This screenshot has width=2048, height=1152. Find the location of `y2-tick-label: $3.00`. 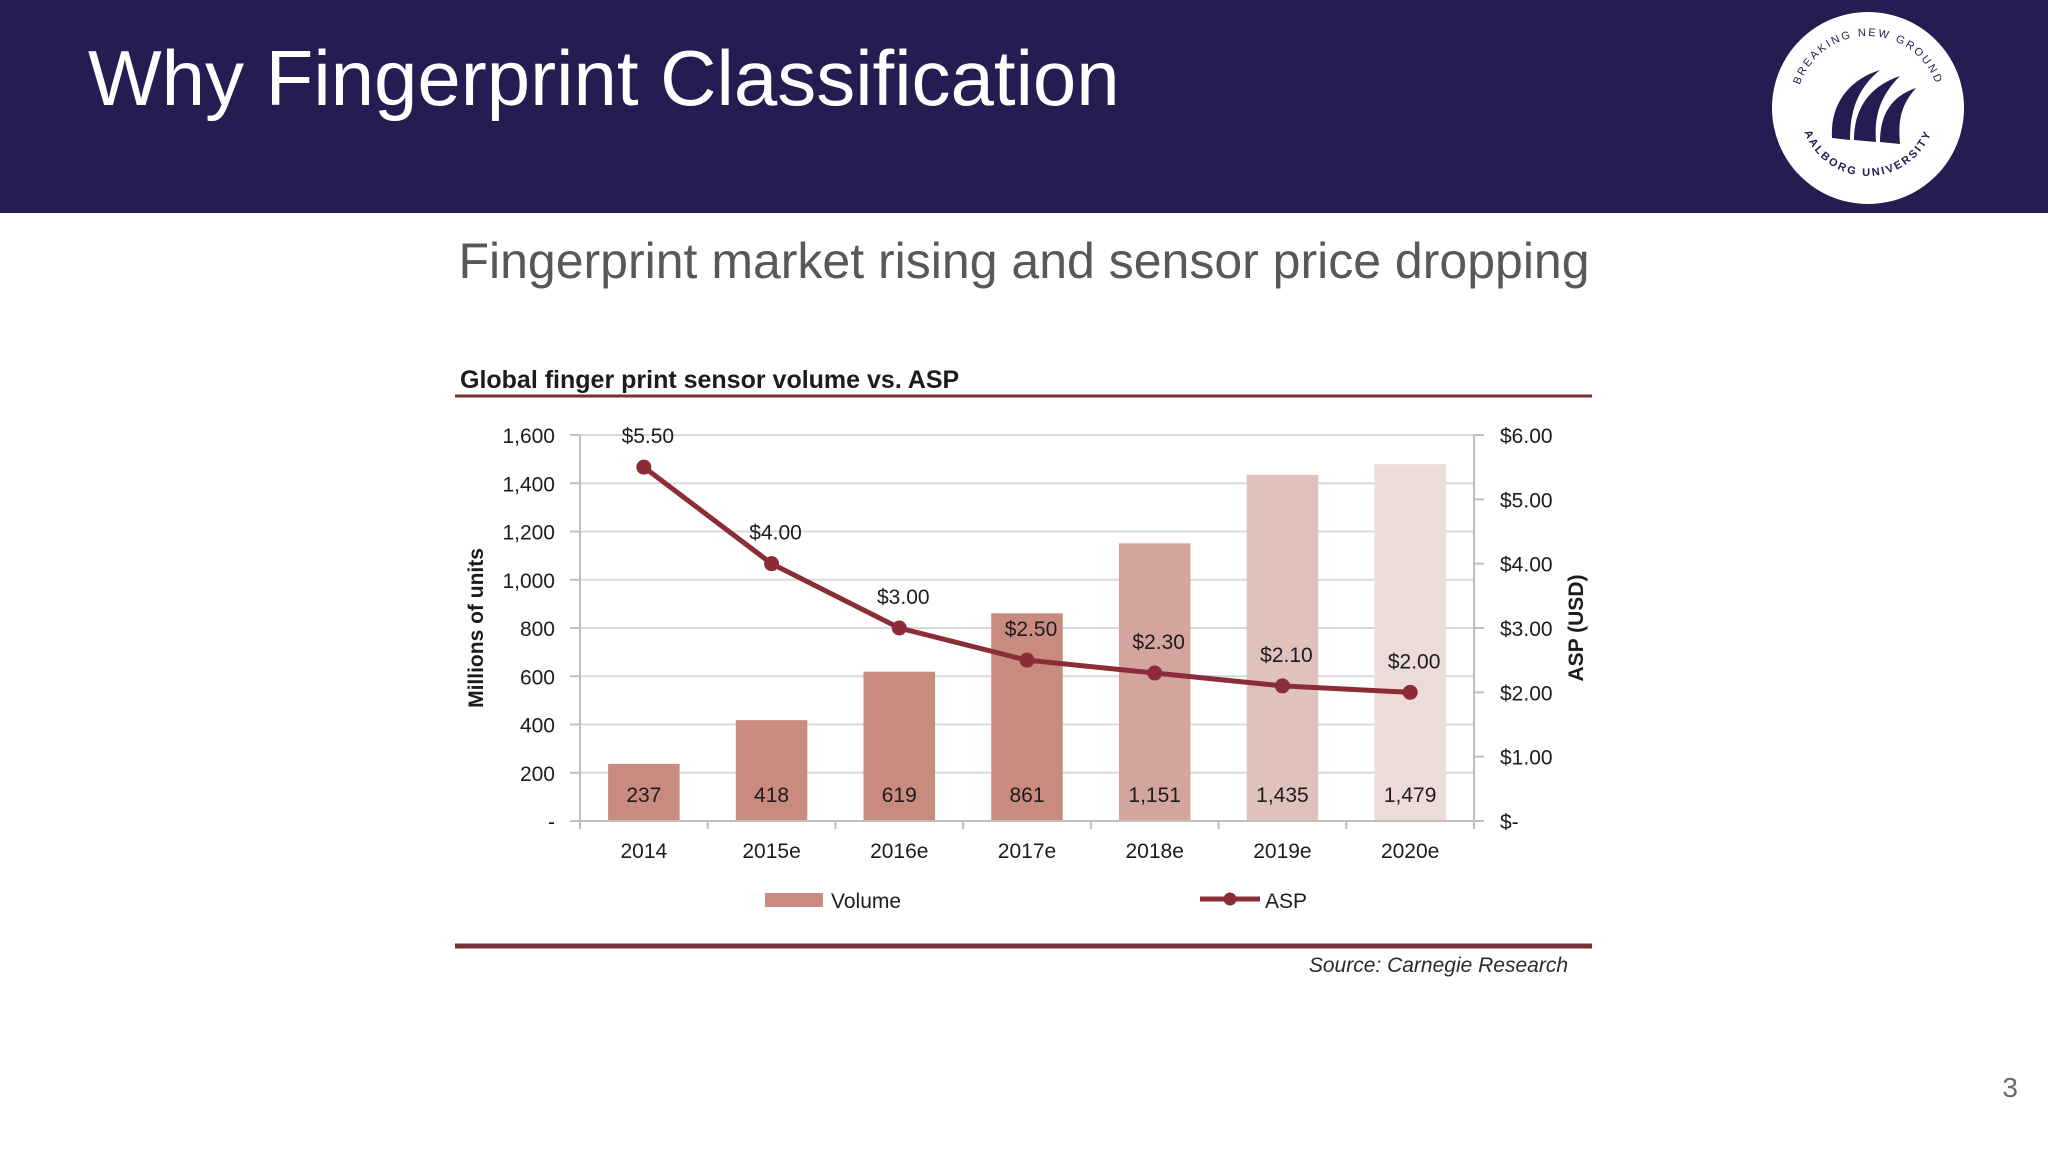

y2-tick-label: $3.00 is located at coordinates (1526, 629).